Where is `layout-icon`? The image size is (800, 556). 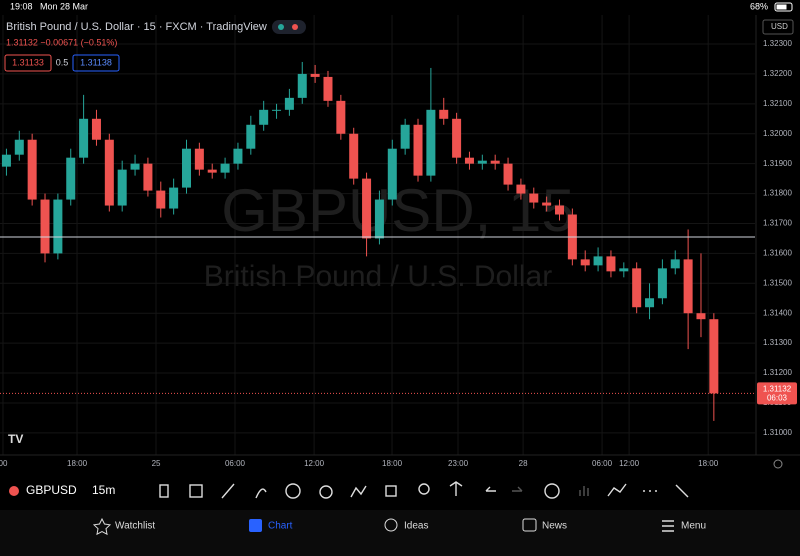
layout-icon is located at coordinates (391, 491).